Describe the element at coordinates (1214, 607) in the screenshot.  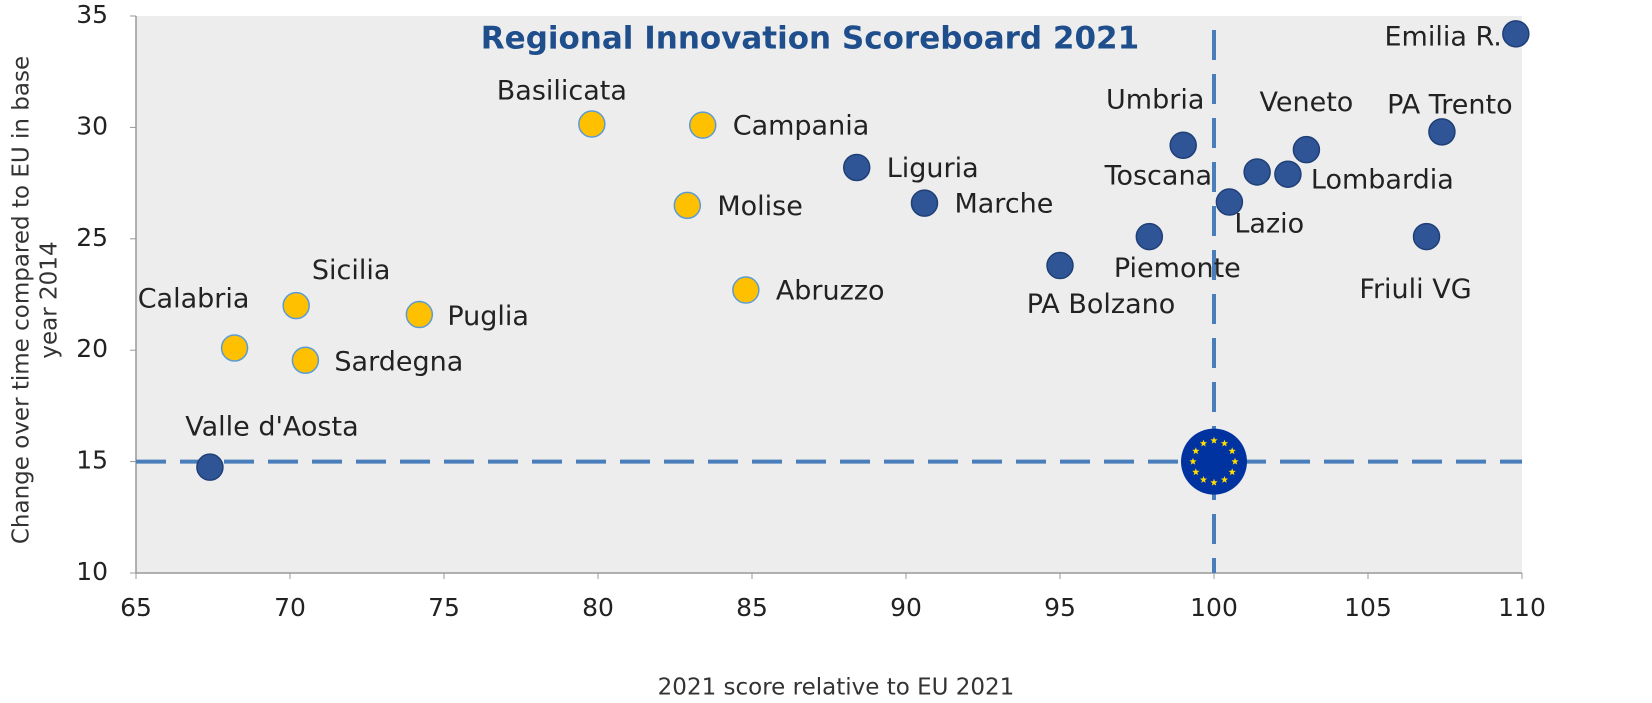
I see `x-tick-label: 100` at that location.